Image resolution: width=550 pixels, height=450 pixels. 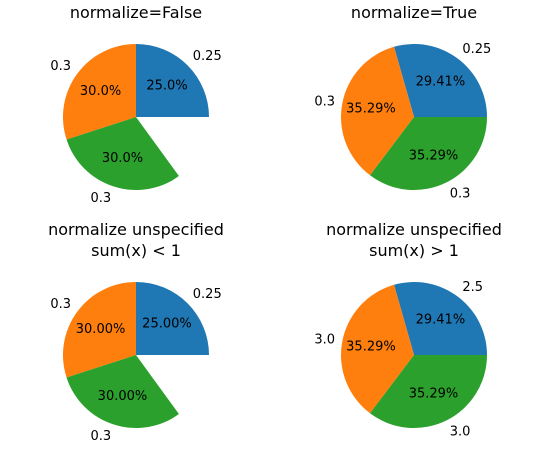 I want to click on slice-percent-label: 25.0%, so click(x=166, y=86).